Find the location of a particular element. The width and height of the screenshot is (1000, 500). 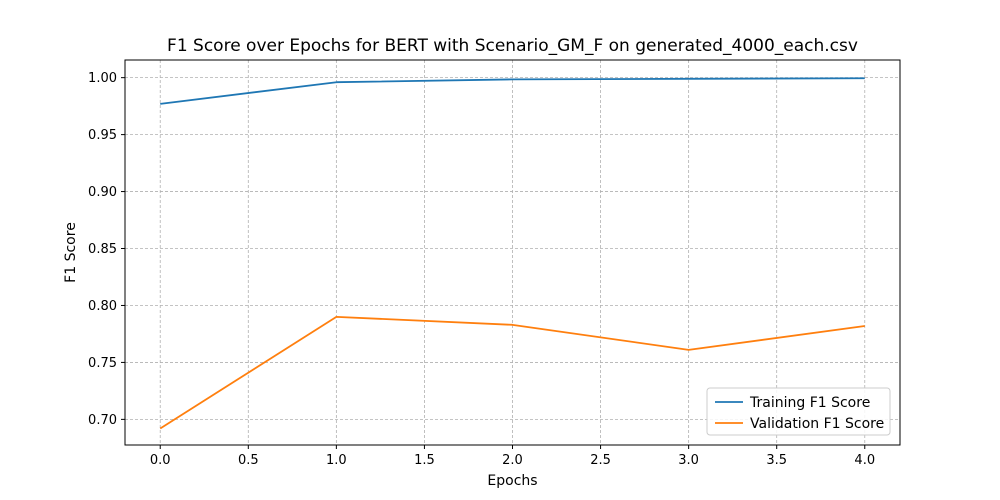

y-axis: 0.70 0.75 0.80 0.85 0.90 0.95 1.00 is located at coordinates (106, 249).